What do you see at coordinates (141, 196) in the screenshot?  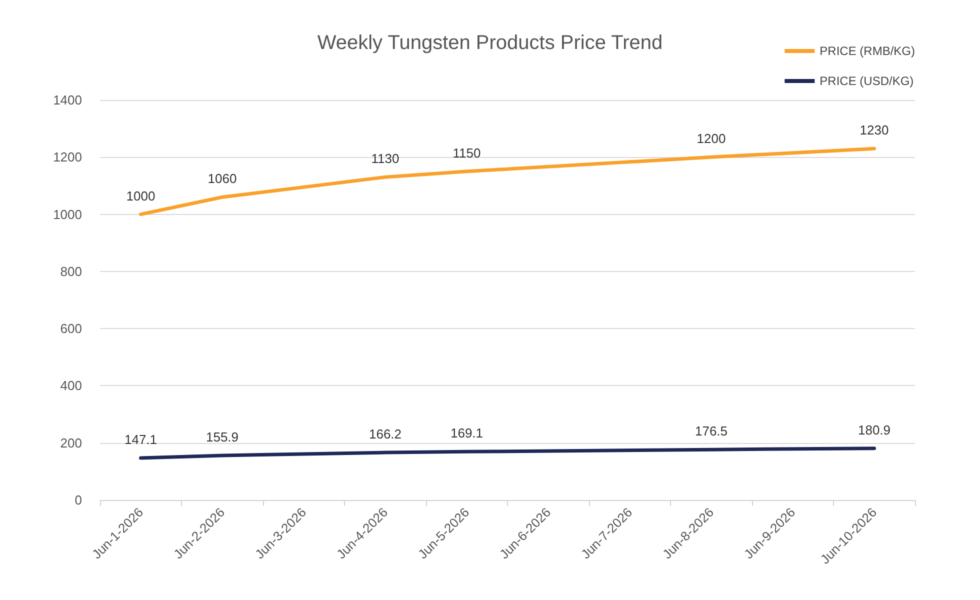 I see `data-label: 1000` at bounding box center [141, 196].